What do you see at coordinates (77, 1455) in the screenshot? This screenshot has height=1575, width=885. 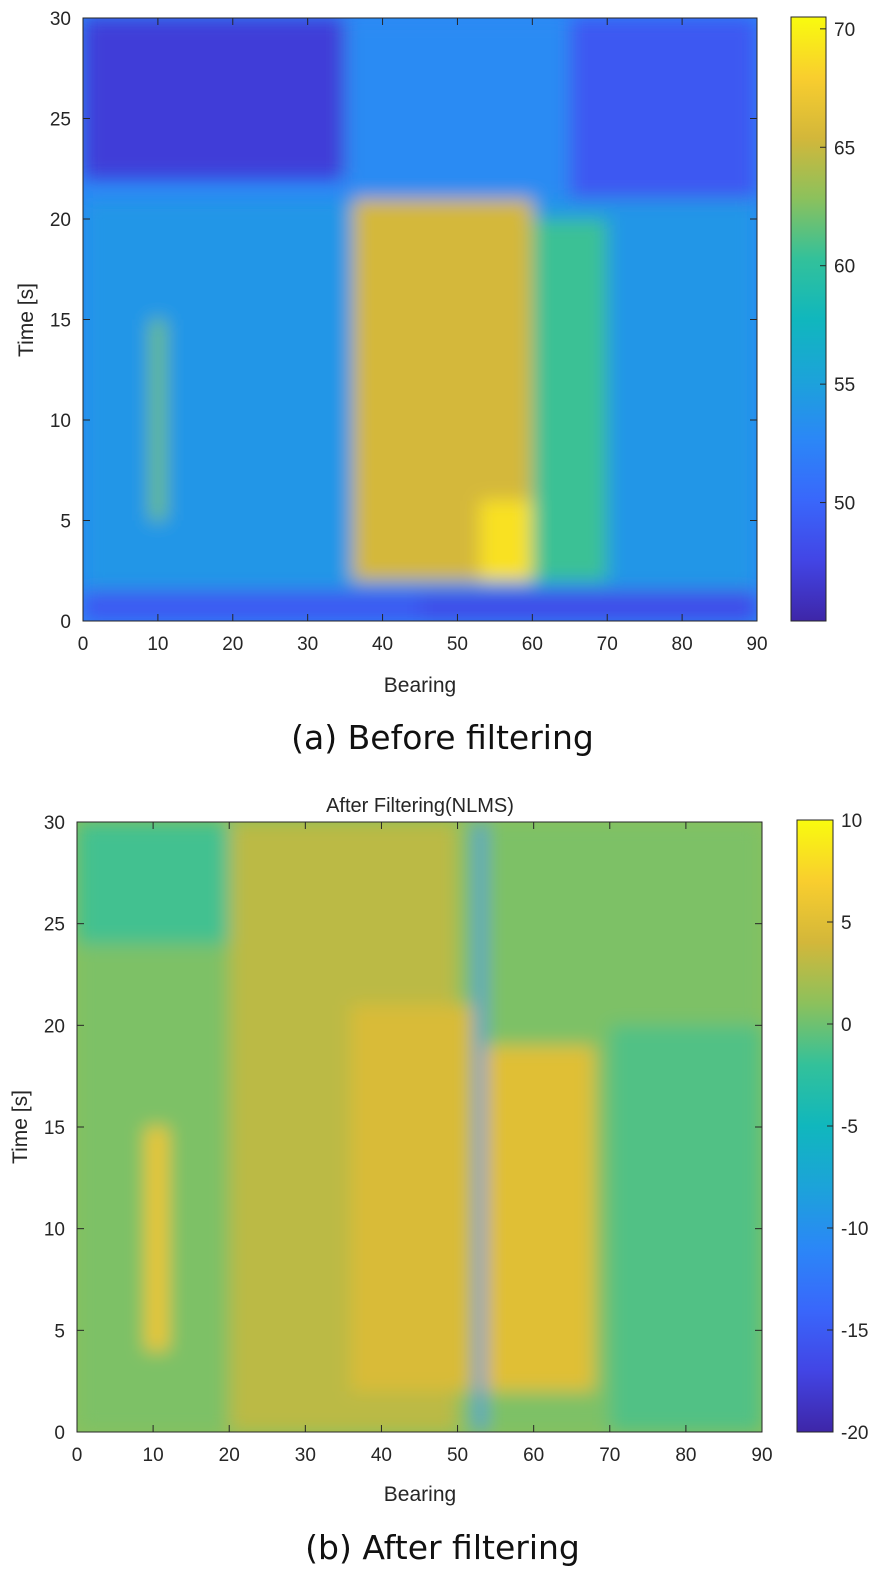 I see `x-tick-label-b: 0` at bounding box center [77, 1455].